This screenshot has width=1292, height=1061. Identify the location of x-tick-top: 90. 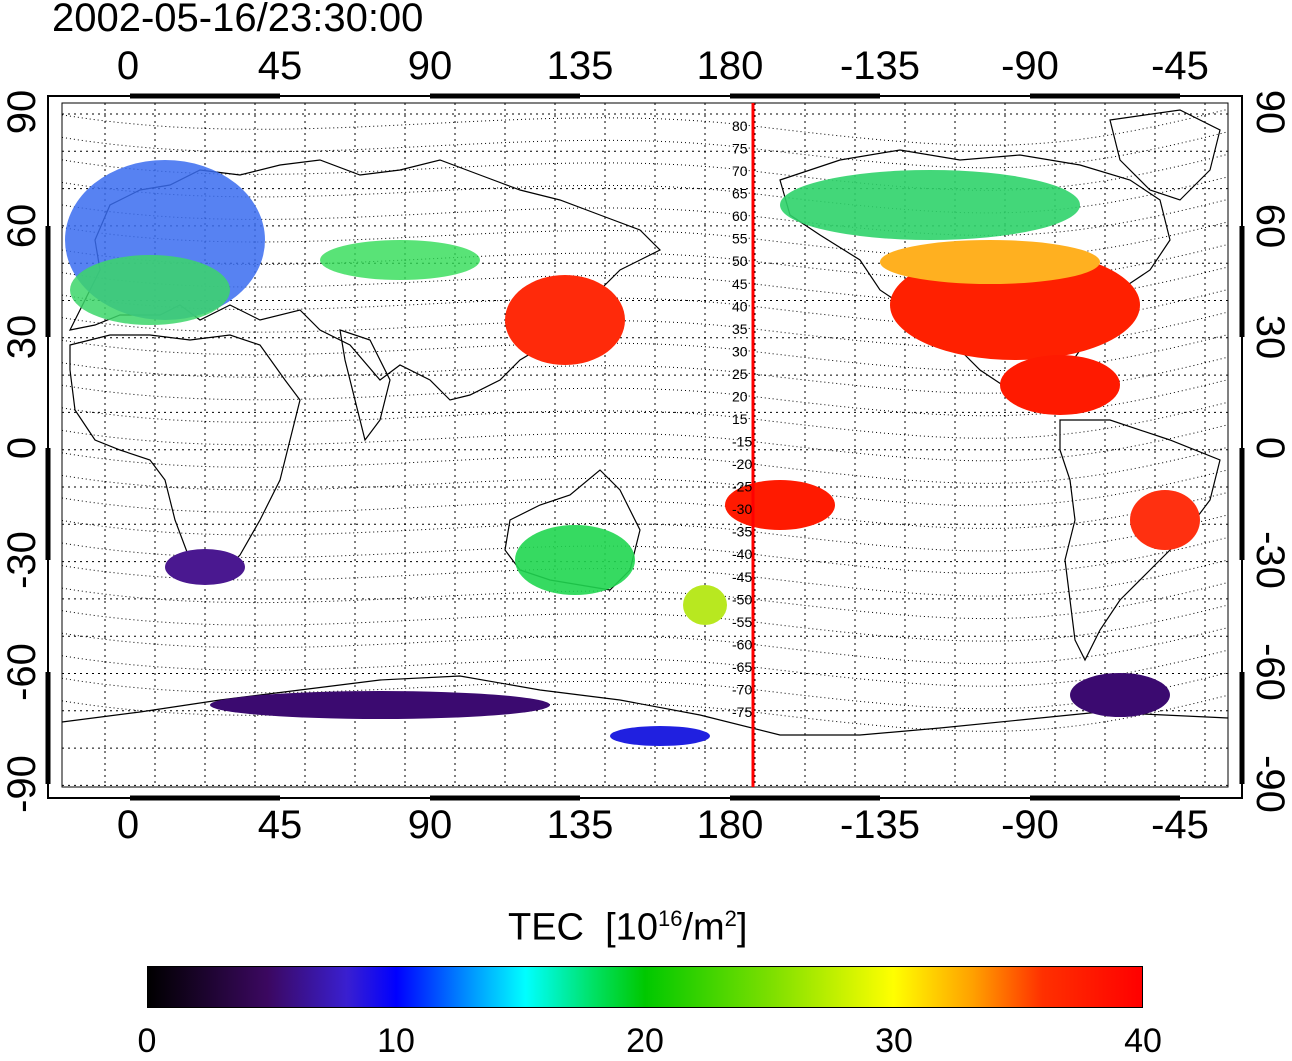
(430, 66).